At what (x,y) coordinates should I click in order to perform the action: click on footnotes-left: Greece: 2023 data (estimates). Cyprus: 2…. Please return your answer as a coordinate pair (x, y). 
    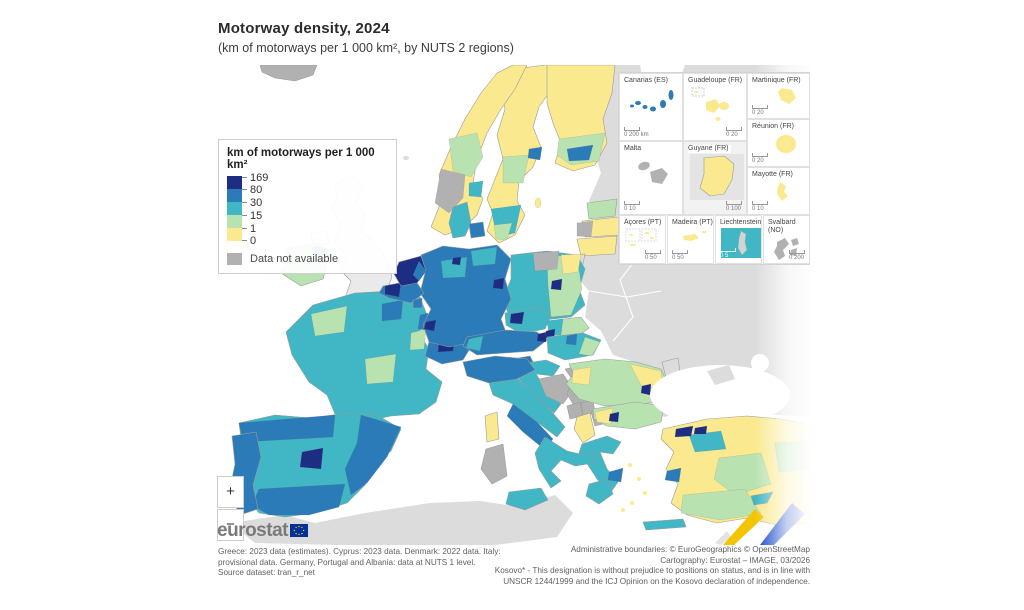
    Looking at the image, I should click on (368, 563).